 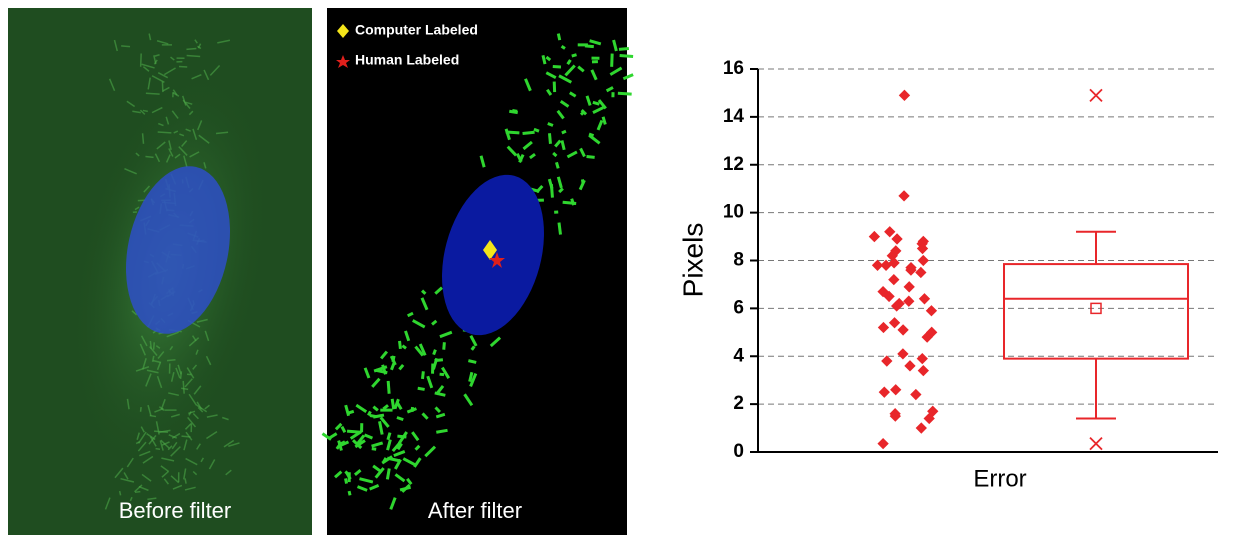 What do you see at coordinates (475, 510) in the screenshot?
I see `caption: After filter` at bounding box center [475, 510].